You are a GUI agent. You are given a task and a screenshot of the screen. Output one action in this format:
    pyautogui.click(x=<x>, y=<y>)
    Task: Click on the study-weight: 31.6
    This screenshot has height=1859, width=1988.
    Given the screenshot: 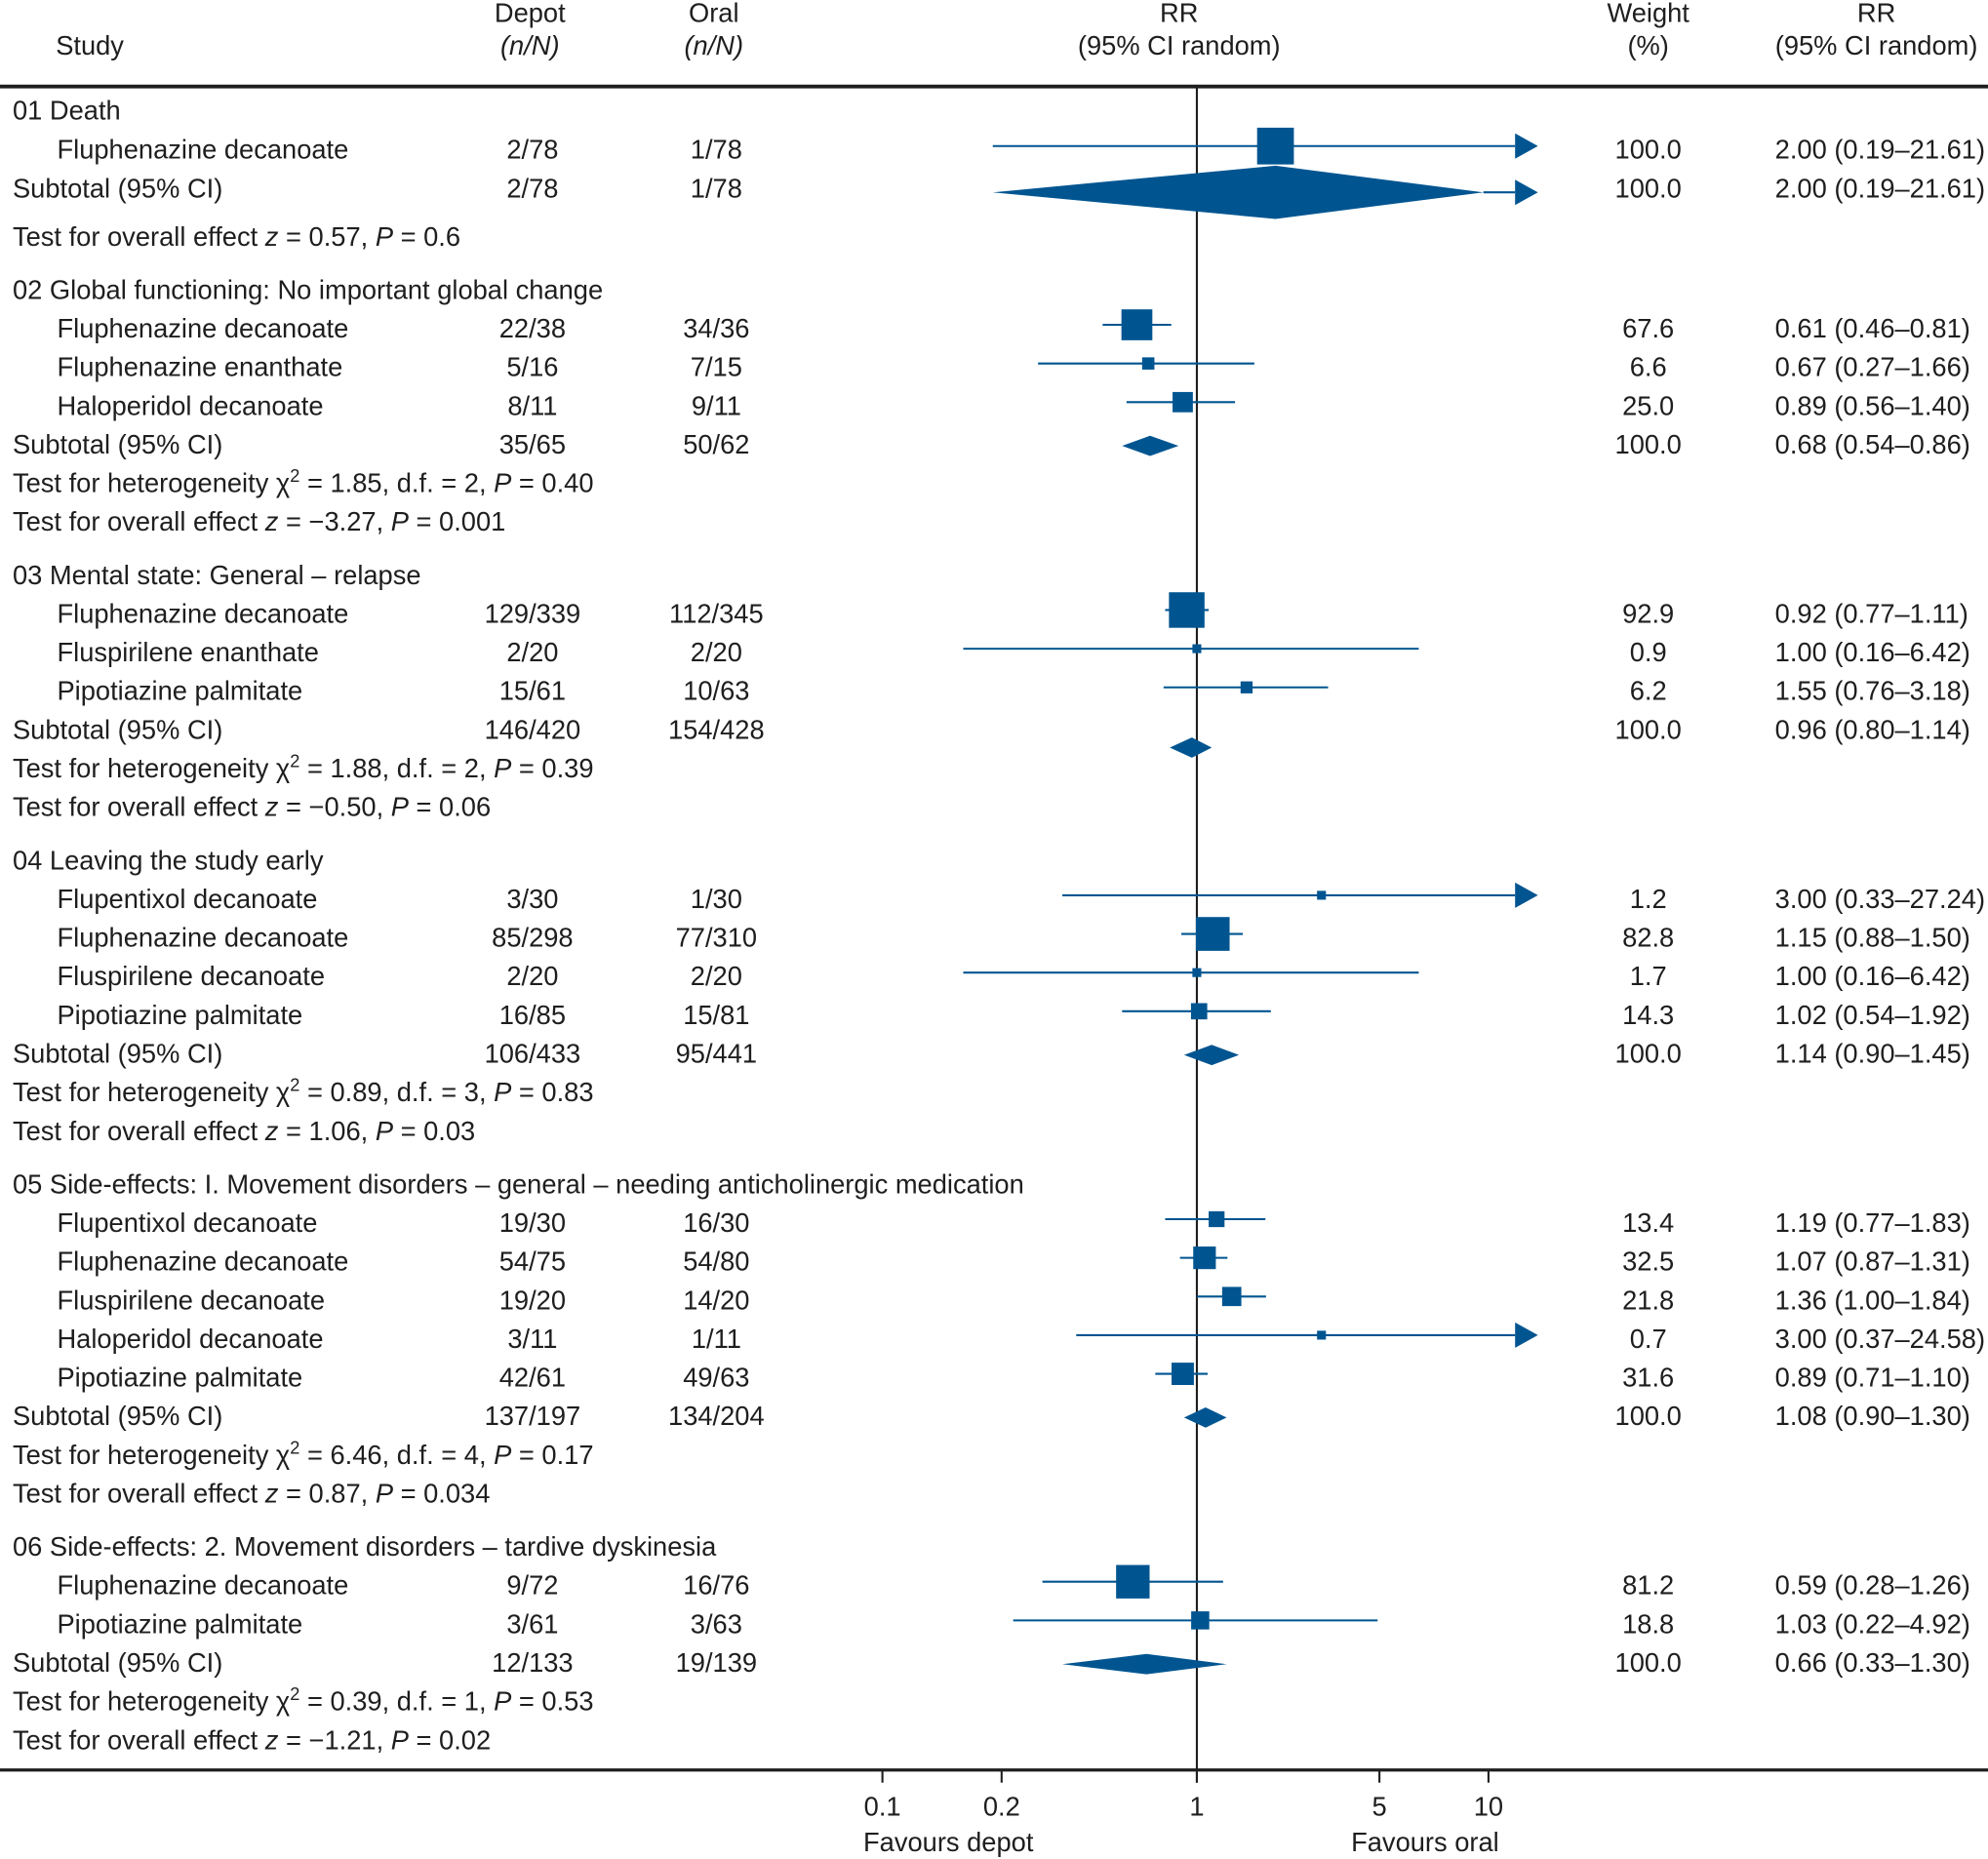 What is the action you would take?
    pyautogui.click(x=1648, y=1378)
    